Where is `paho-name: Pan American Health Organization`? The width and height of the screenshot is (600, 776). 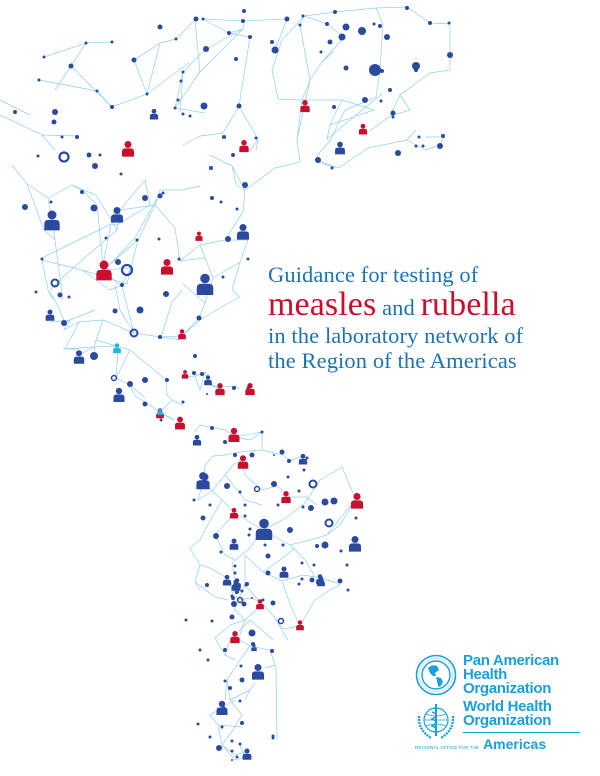
paho-name: Pan American Health Organization is located at coordinates (511, 674).